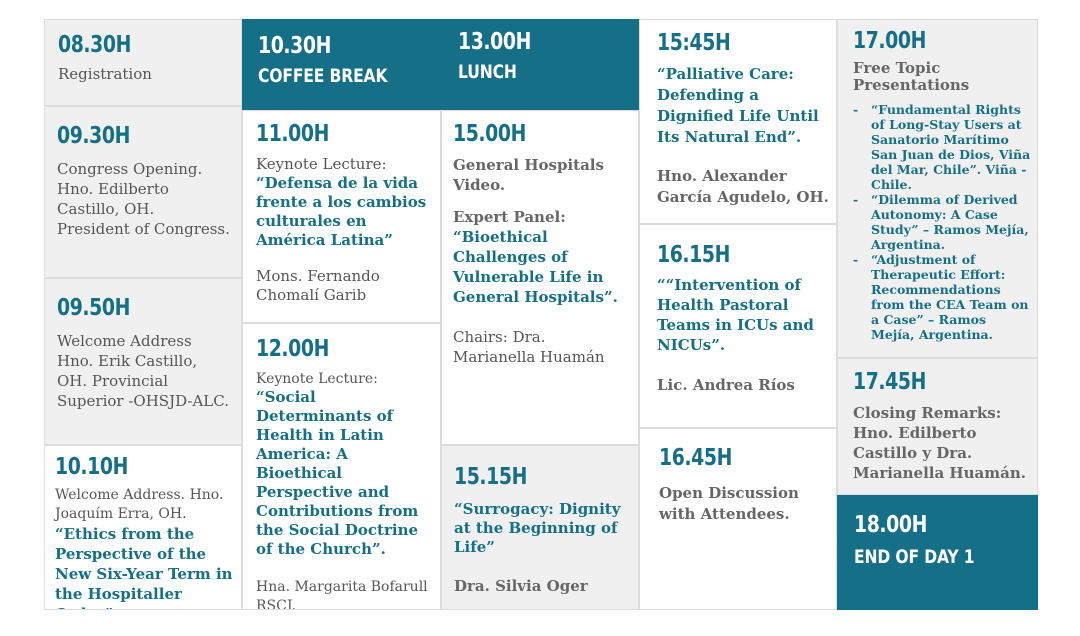 The image size is (1080, 636). What do you see at coordinates (914, 557) in the screenshot?
I see `end-label: END OF DAY 1` at bounding box center [914, 557].